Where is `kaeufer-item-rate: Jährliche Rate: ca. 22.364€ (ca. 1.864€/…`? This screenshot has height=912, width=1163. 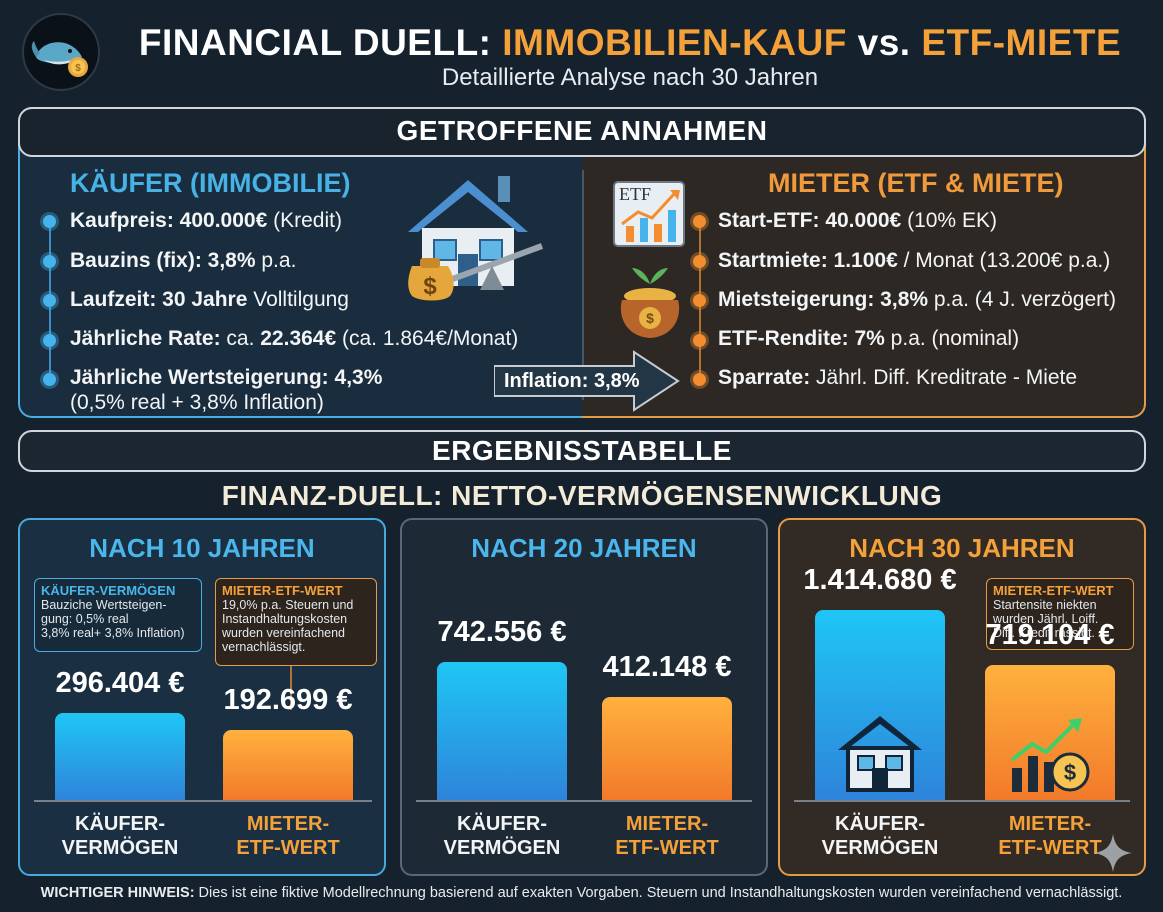 kaeufer-item-rate: Jährliche Rate: ca. 22.364€ (ca. 1.864€/… is located at coordinates (294, 338).